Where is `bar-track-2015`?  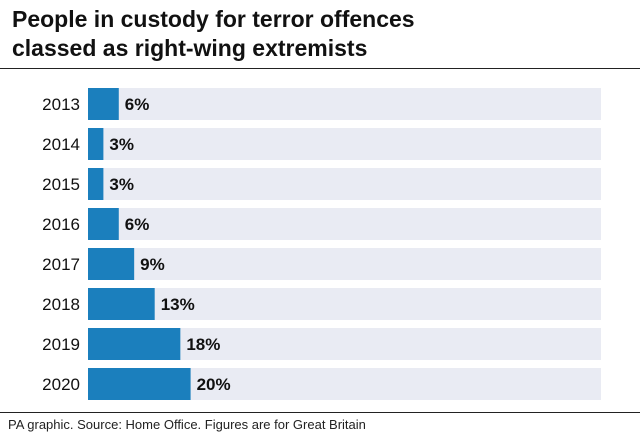 bar-track-2015 is located at coordinates (344, 184).